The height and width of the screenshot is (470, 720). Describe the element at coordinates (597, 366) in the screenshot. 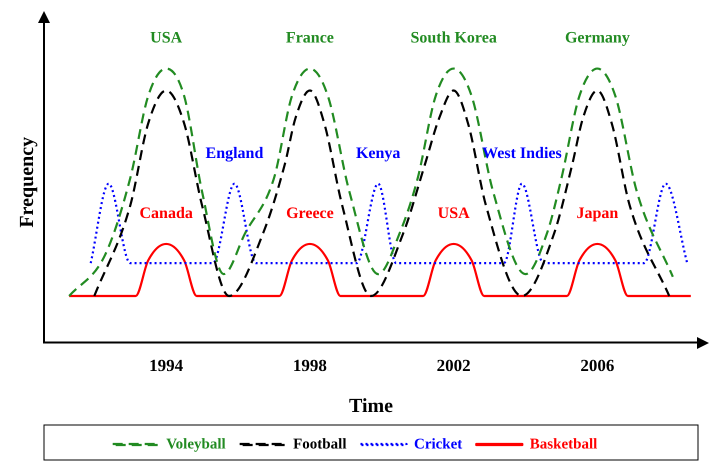

I see `x-tick-label: 2006` at that location.